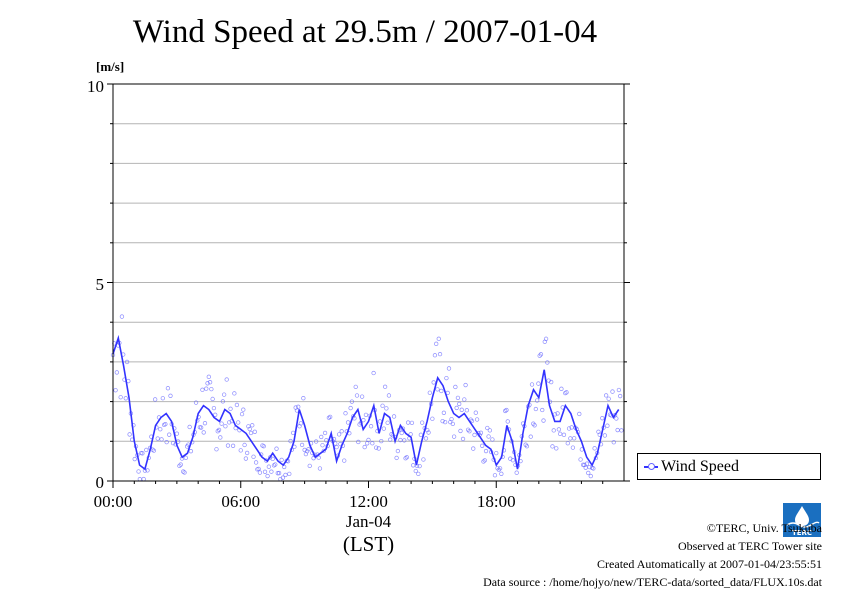  I want to click on legend-label: Wind Speed, so click(700, 466).